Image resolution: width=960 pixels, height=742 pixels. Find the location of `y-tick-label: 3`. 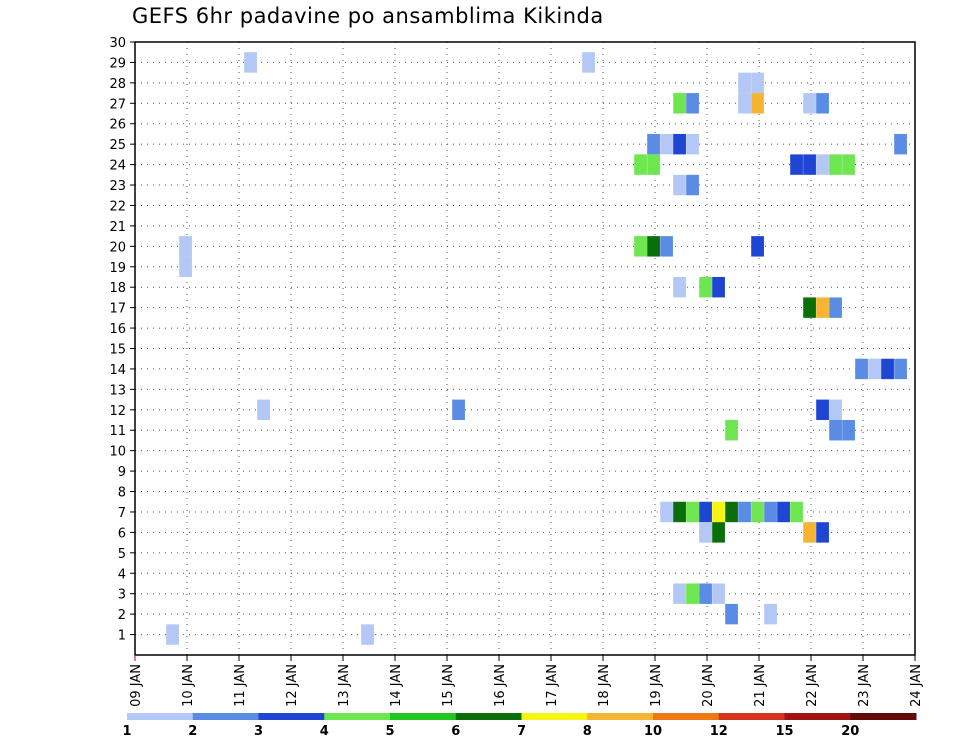

y-tick-label: 3 is located at coordinates (122, 595).